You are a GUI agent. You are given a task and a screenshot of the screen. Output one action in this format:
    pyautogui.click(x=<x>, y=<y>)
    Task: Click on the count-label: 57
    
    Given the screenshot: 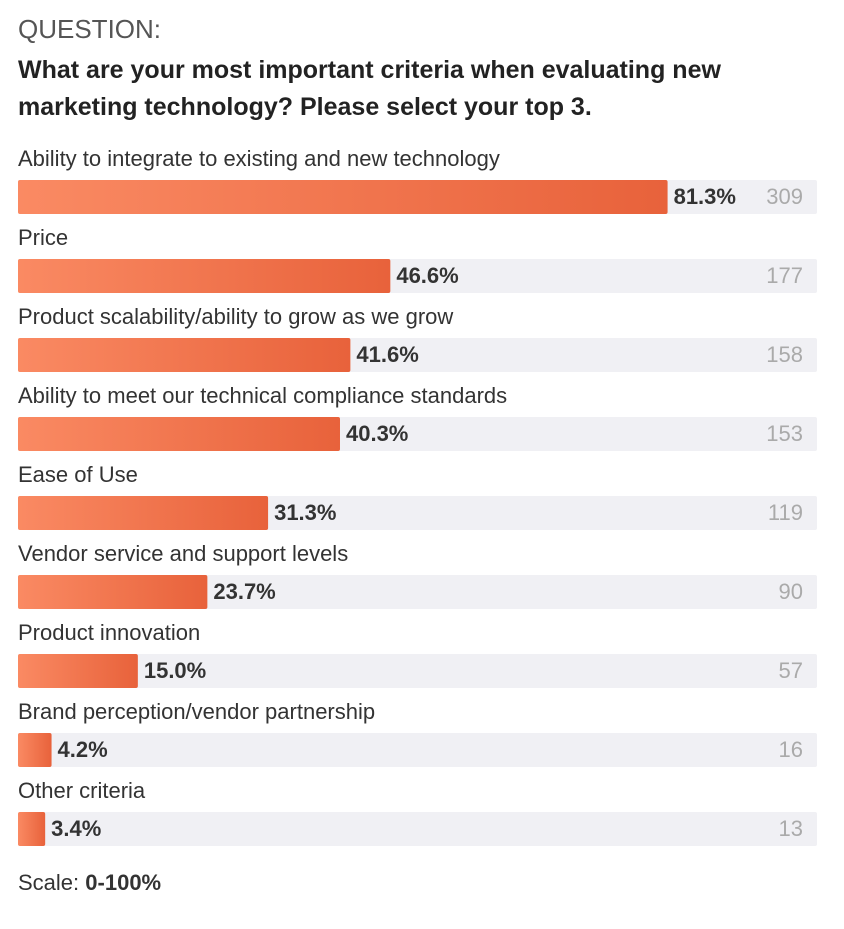 What is the action you would take?
    pyautogui.click(x=791, y=670)
    